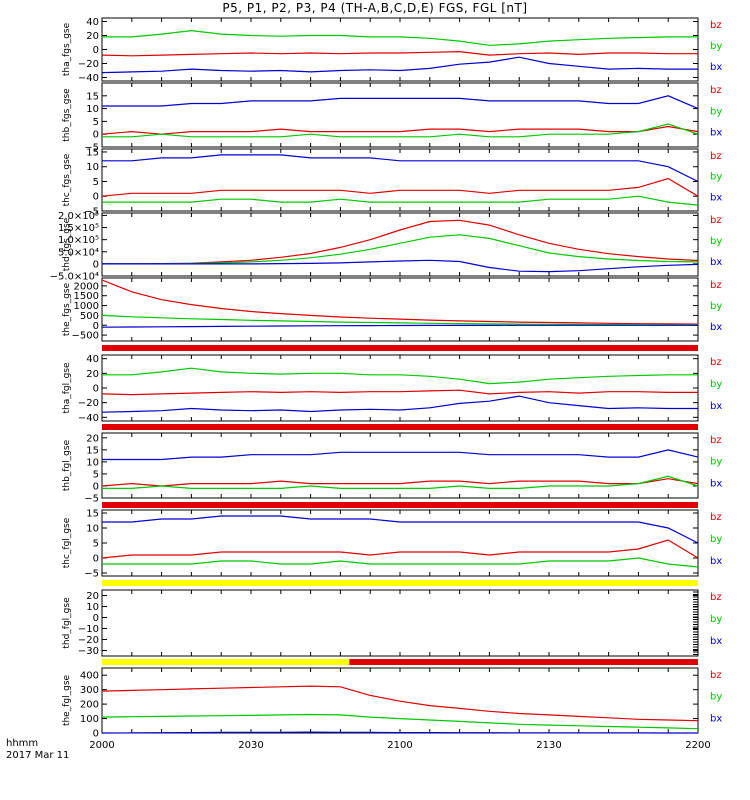  Describe the element at coordinates (67, 465) in the screenshot. I see `y-axis-label: thb_fgl_gse` at that location.